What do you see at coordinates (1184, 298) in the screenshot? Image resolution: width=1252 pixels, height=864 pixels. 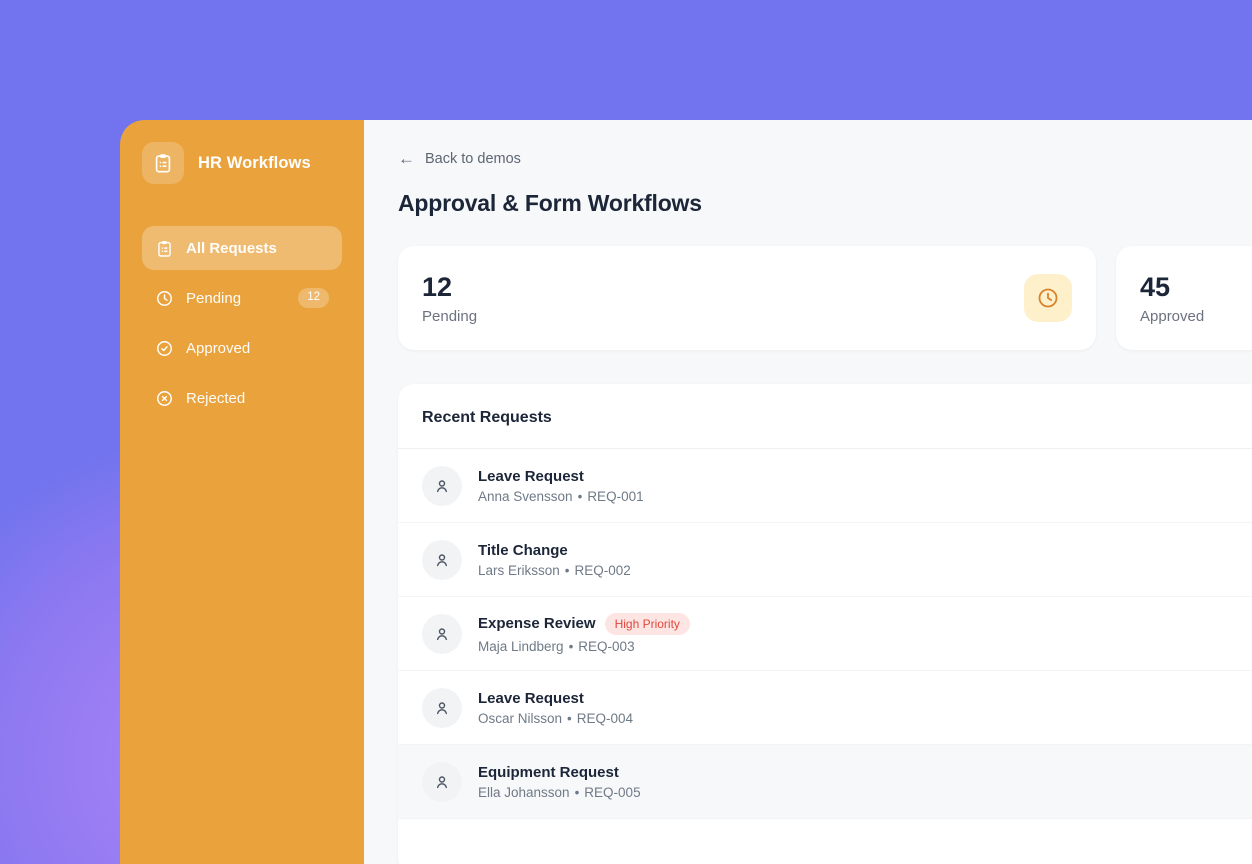 I see `stat-card-approved: 45 Approved` at bounding box center [1184, 298].